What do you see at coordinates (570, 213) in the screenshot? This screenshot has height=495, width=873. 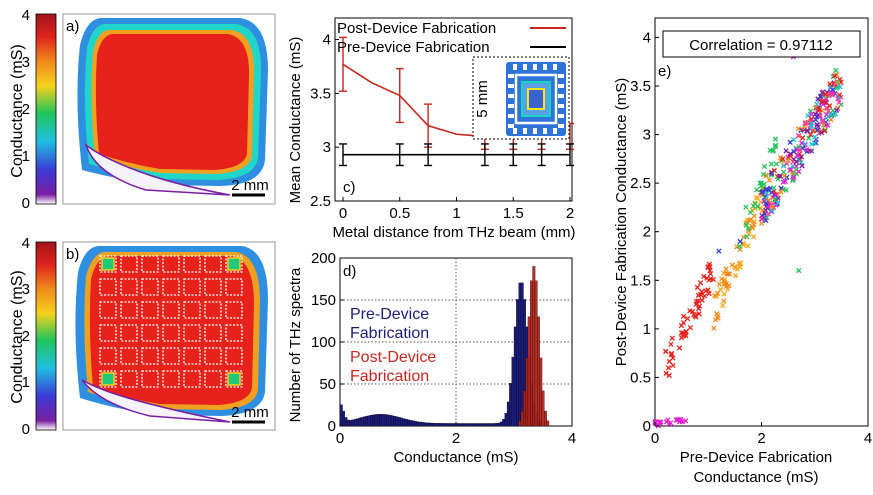 I see `panel-c-xtick-label: 2` at bounding box center [570, 213].